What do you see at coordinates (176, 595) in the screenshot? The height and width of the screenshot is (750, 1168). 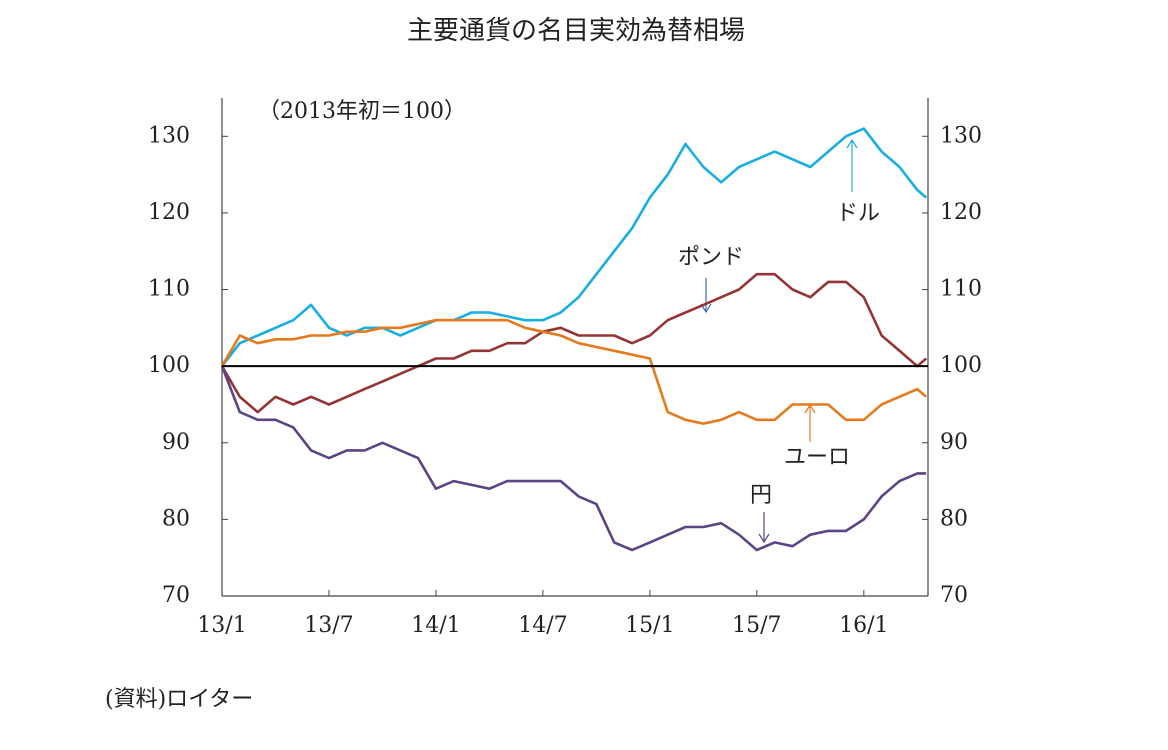 I see `y-tick-label: 70` at bounding box center [176, 595].